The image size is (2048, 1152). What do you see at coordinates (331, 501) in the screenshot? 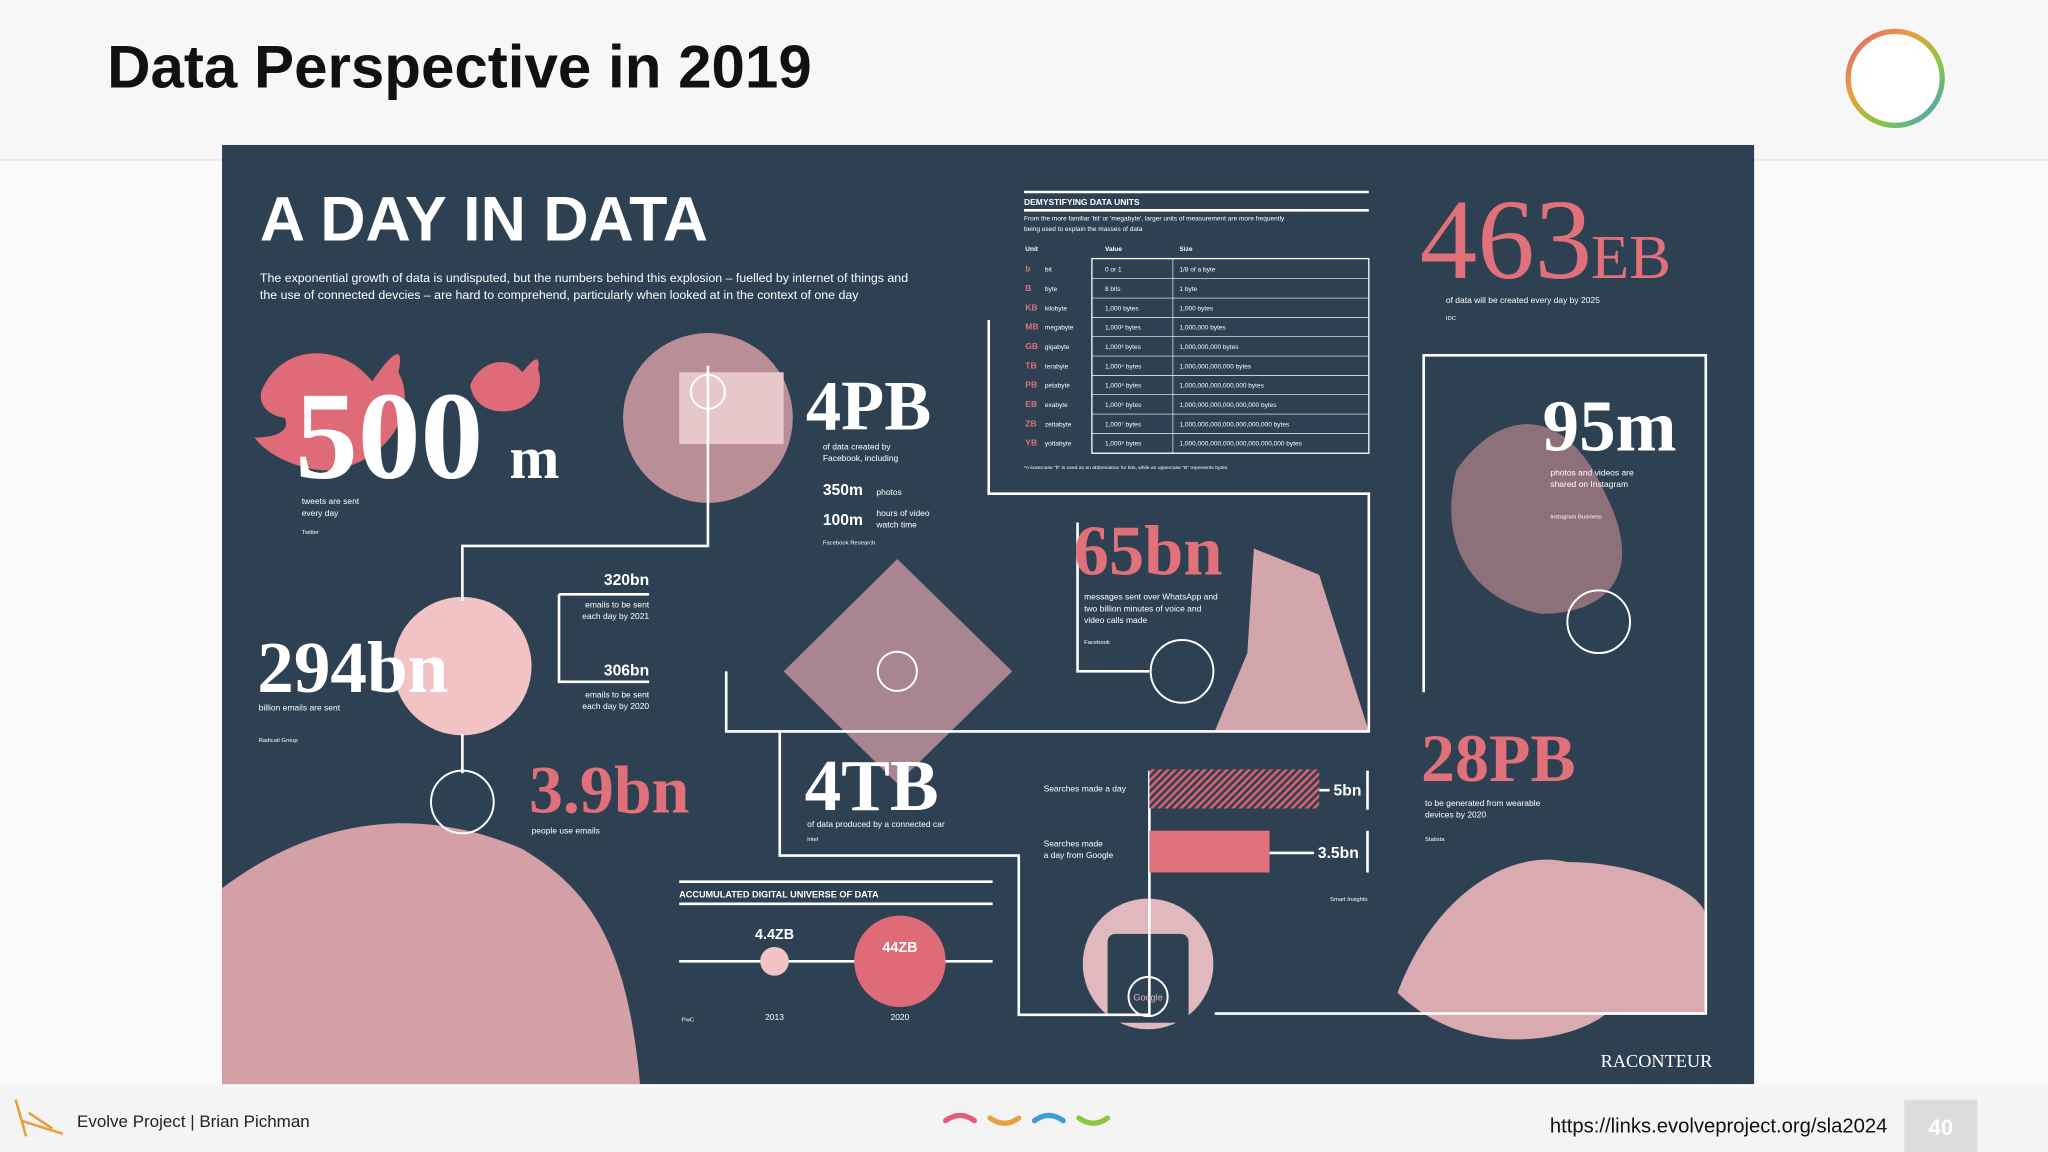
I see `stat-label: tweets are sent` at bounding box center [331, 501].